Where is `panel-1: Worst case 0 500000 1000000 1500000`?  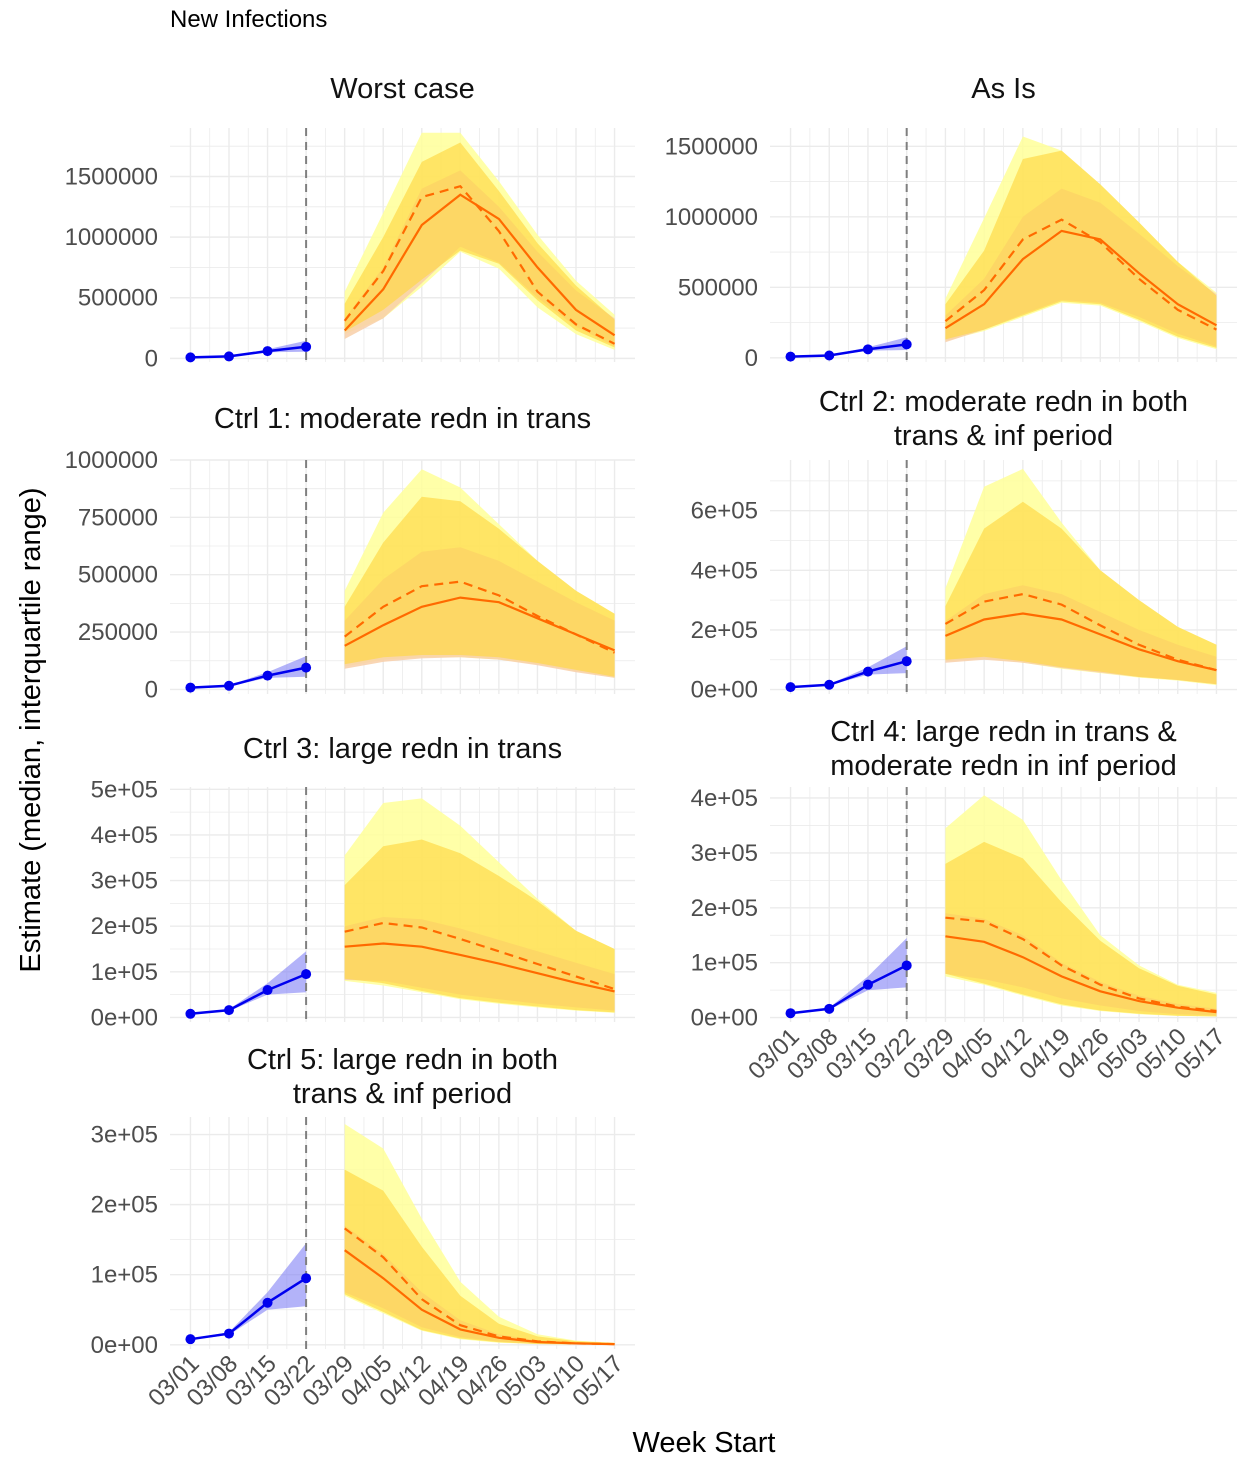 panel-1: Worst case 0 500000 1000000 1500000 is located at coordinates (350, 222).